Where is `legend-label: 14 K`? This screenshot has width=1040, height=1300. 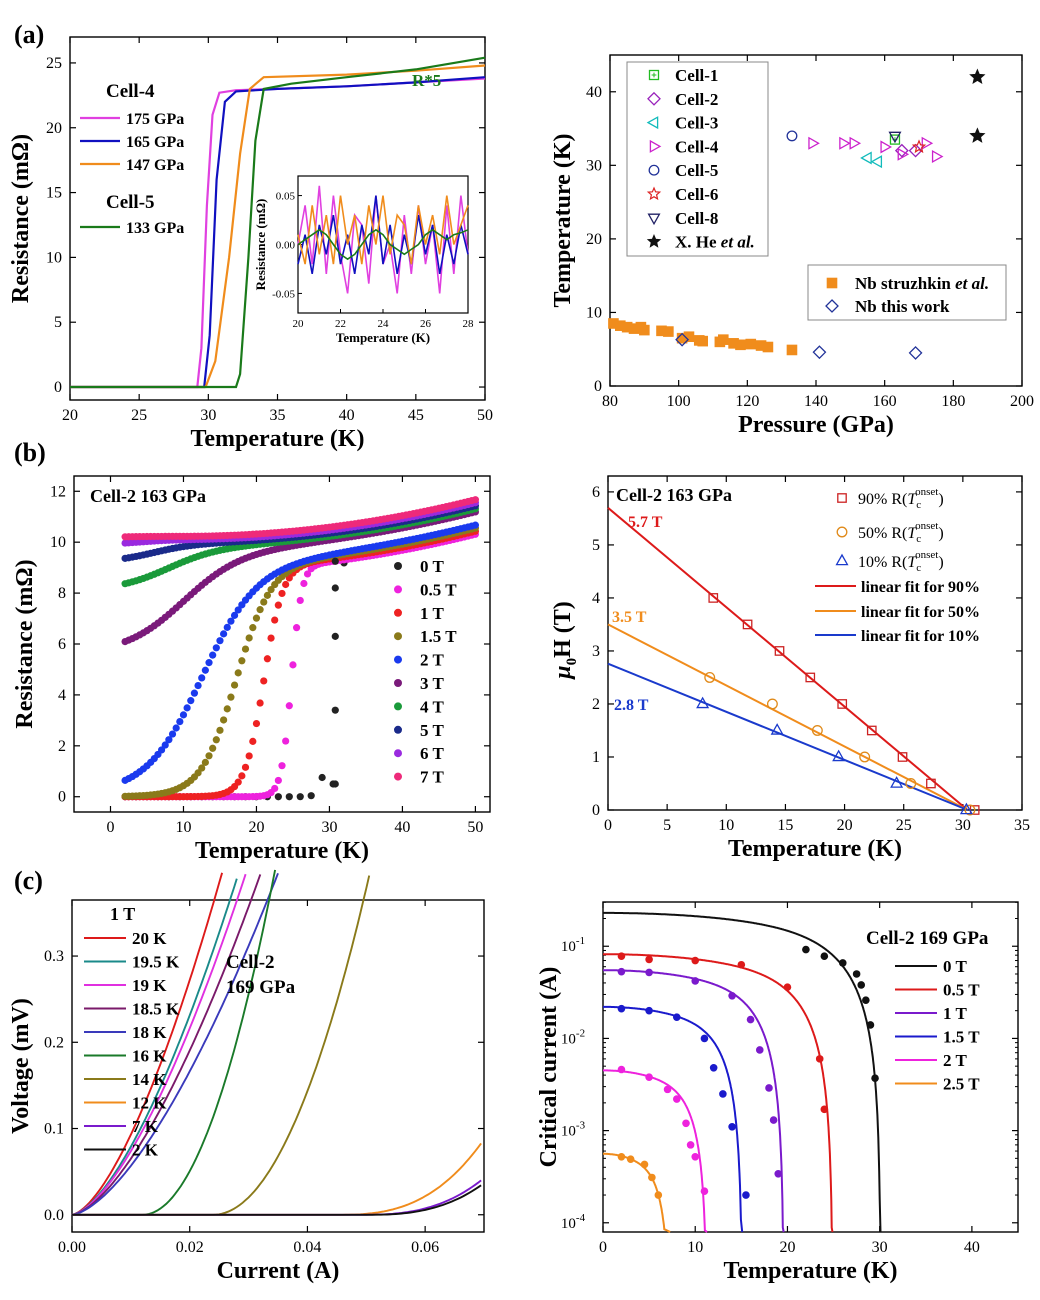
legend-label: 14 K is located at coordinates (149, 1079).